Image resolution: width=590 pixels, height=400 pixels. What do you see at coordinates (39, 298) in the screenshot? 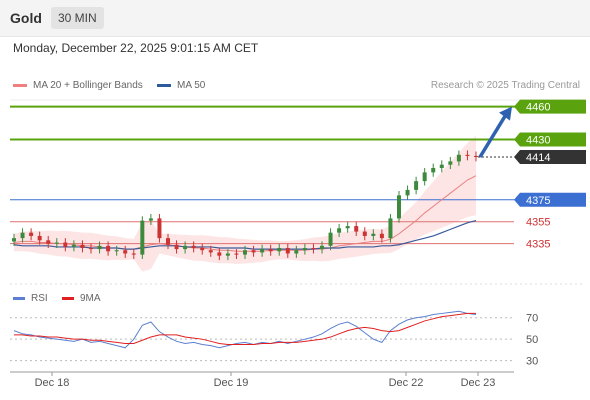
I see `legend-label-rsi: RSI` at bounding box center [39, 298].